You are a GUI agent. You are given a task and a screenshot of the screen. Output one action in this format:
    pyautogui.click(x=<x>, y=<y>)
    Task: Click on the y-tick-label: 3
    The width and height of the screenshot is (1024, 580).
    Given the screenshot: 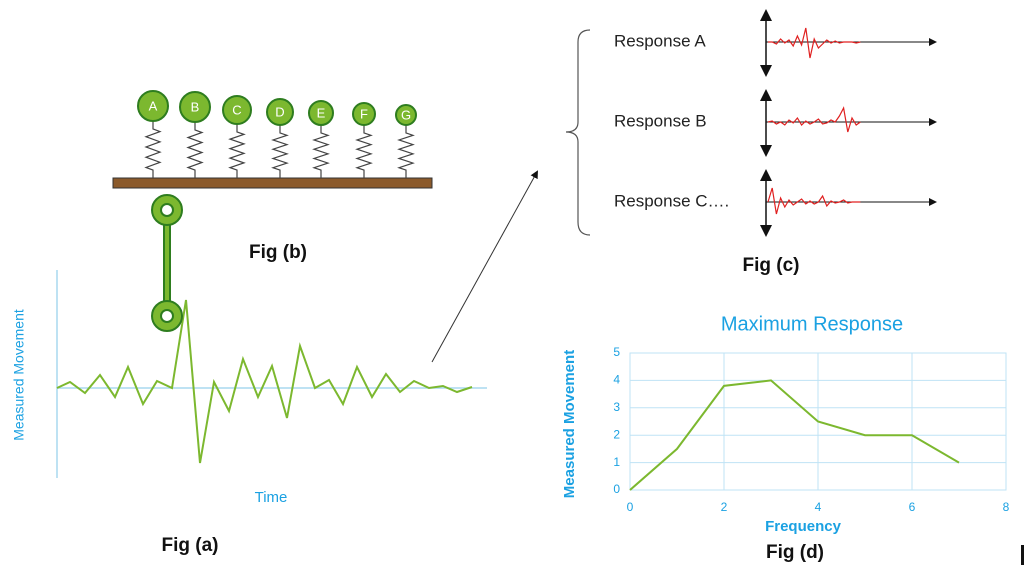 What is the action you would take?
    pyautogui.click(x=616, y=407)
    